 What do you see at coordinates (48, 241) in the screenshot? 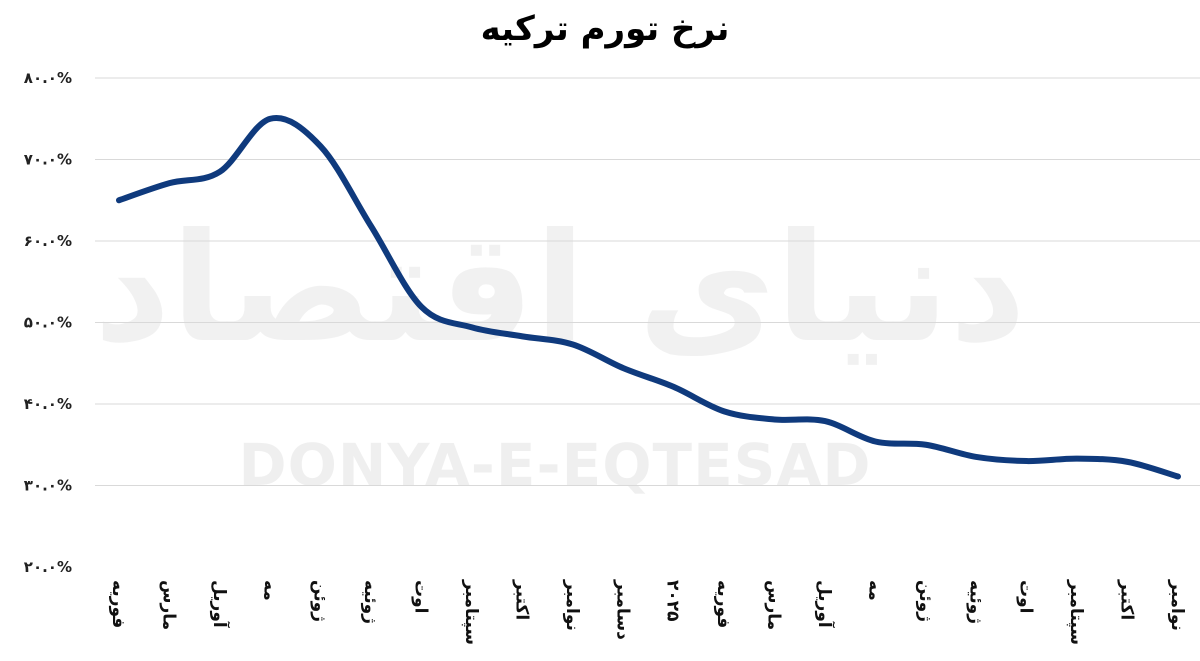
I see `y-tick-label: ۶۰.۰%` at bounding box center [48, 241].